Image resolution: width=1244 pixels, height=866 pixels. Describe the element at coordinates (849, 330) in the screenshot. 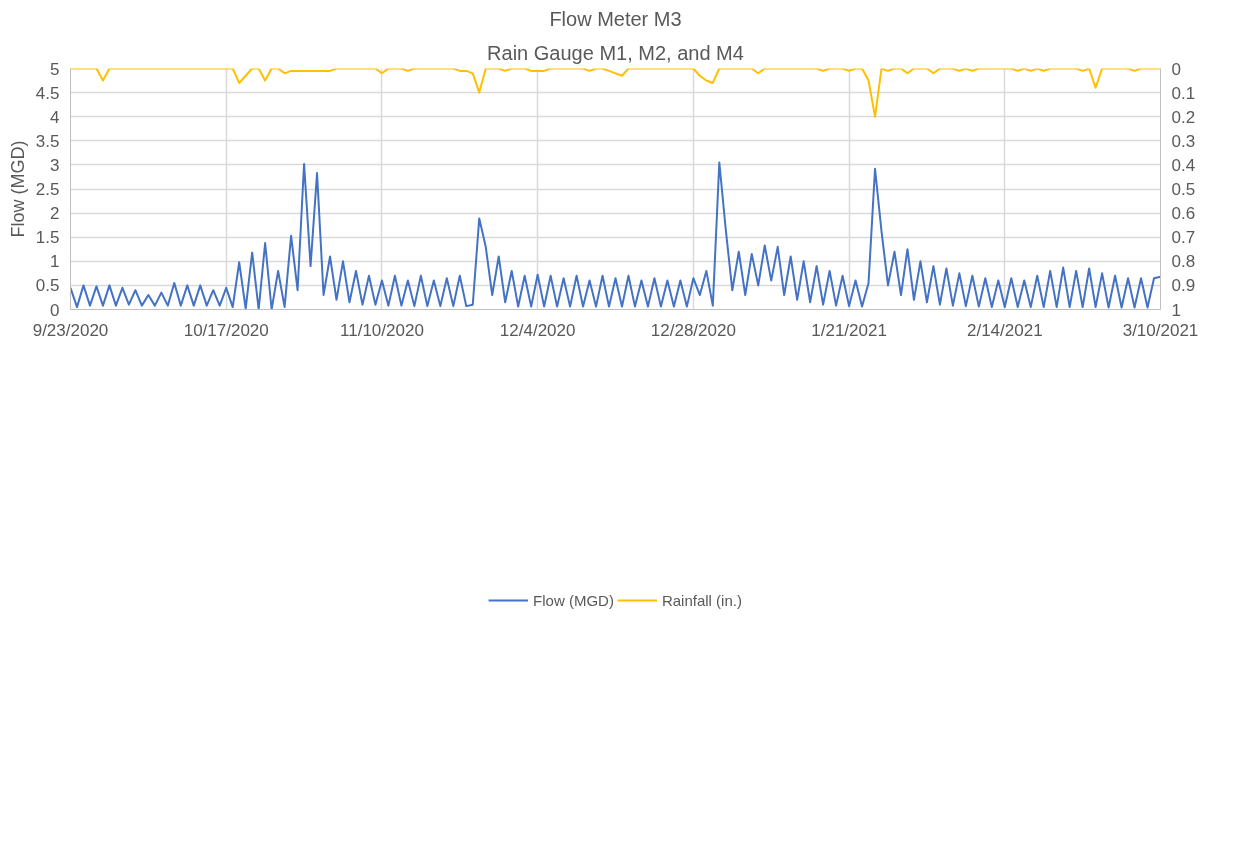

I see `x-tick-label: 1/21/2021` at that location.